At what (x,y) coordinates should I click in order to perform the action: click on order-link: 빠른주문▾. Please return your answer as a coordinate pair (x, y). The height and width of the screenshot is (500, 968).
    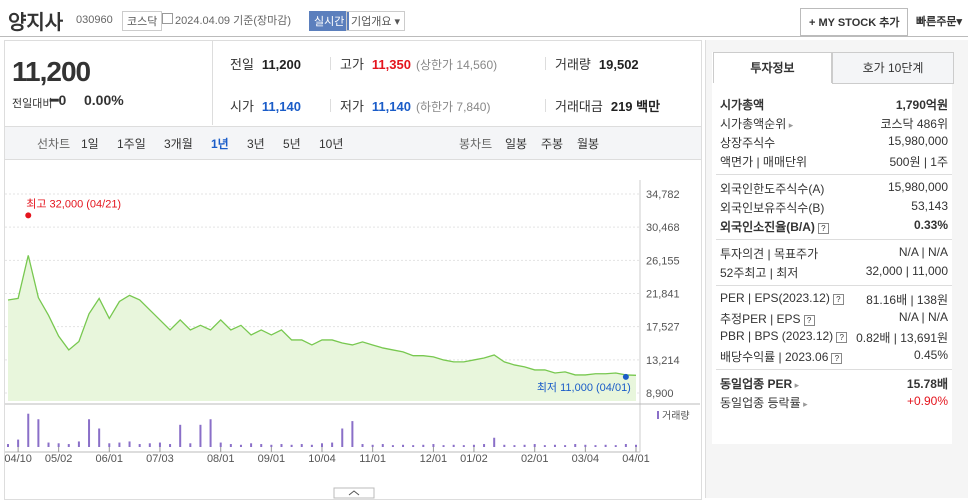
    Looking at the image, I should click on (939, 22).